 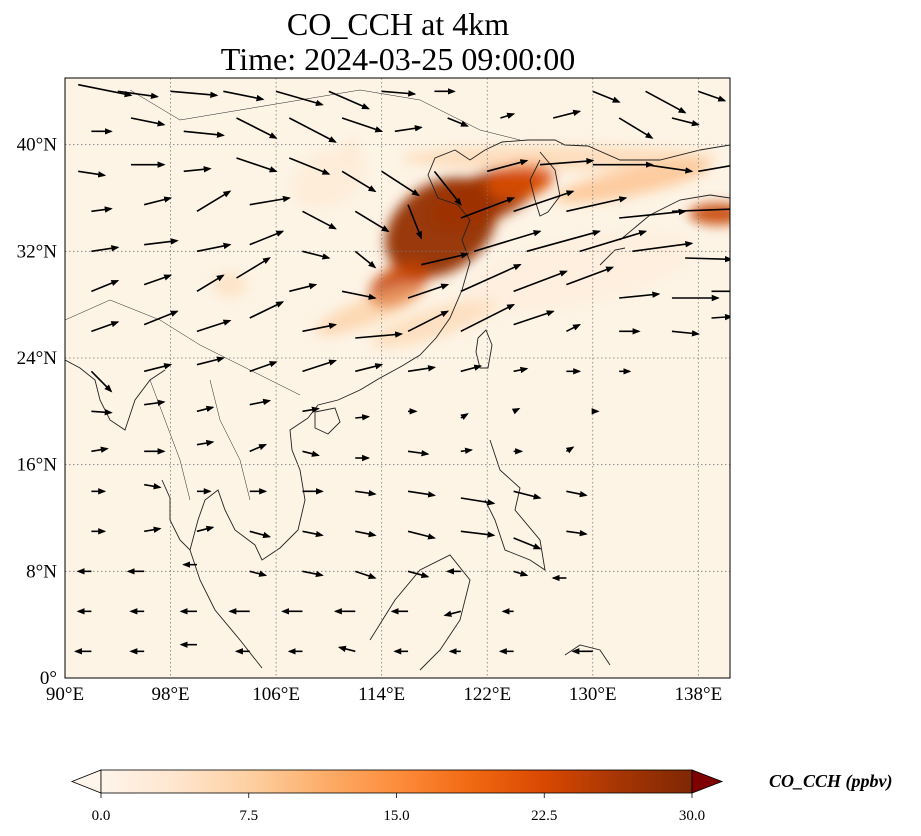 What do you see at coordinates (692, 816) in the screenshot?
I see `colorbar-tick-label: 30.0` at bounding box center [692, 816].